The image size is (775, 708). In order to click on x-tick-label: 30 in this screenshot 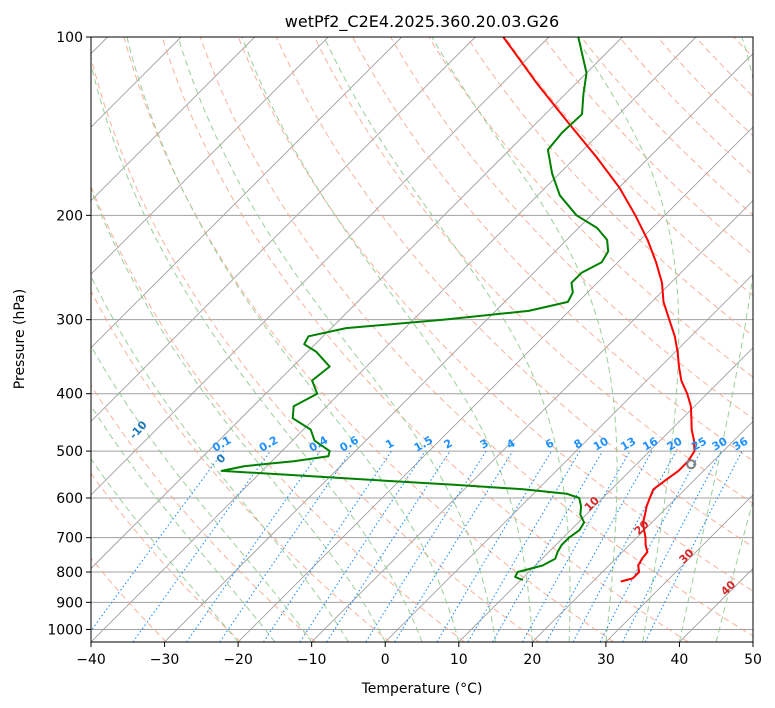, I will do `click(606, 660)`.